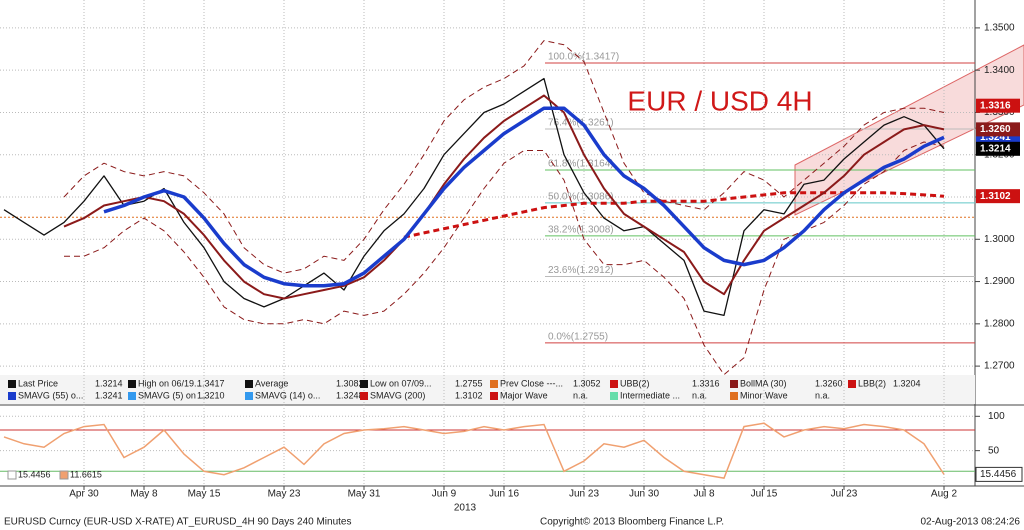  What do you see at coordinates (999, 366) in the screenshot?
I see `y-tick-label: 1.2700` at bounding box center [999, 366].